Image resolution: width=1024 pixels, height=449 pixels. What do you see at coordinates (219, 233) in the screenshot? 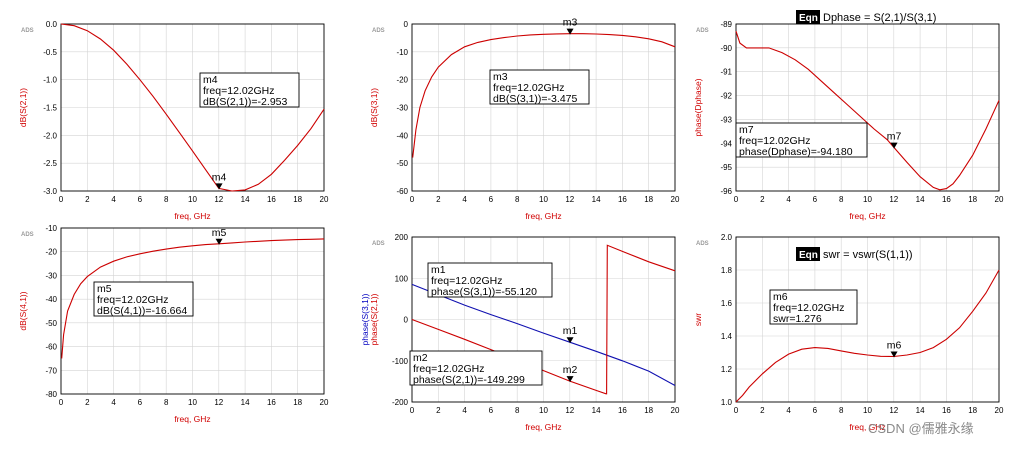
I see `marker-label: m5` at bounding box center [219, 233].